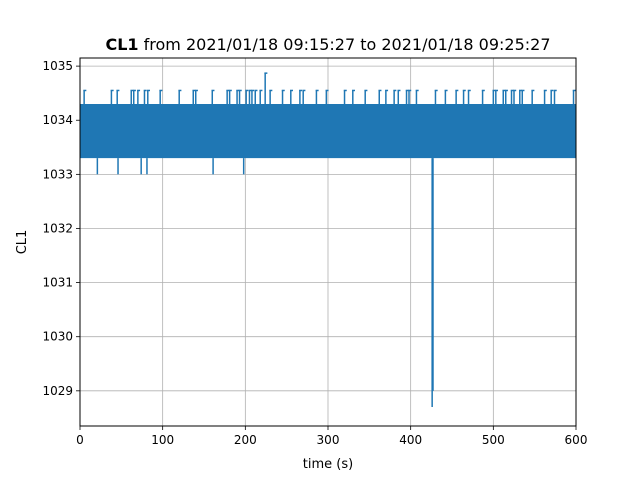 This screenshot has width=640, height=480. I want to click on y-tick-label: 1035, so click(57, 66).